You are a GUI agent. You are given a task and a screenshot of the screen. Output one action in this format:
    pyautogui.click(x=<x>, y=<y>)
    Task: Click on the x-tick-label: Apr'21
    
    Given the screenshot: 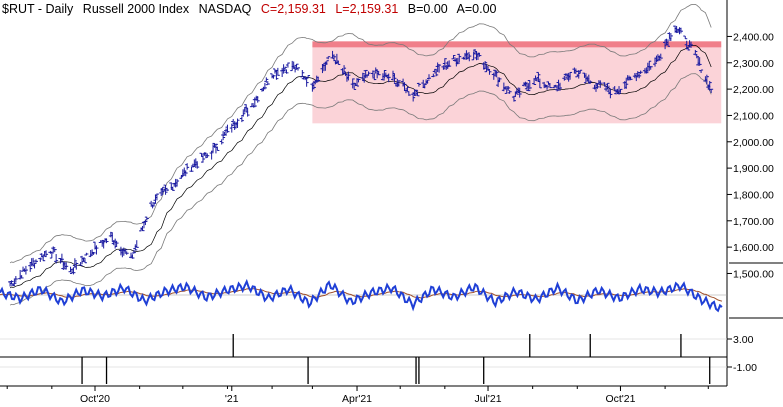 What is the action you would take?
    pyautogui.click(x=357, y=399)
    